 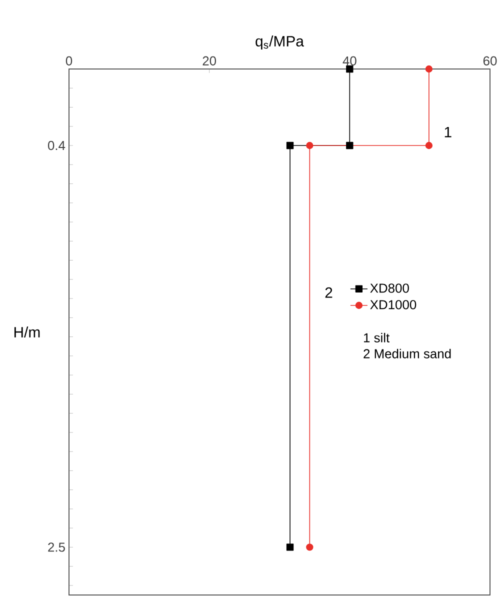 What do you see at coordinates (407, 353) in the screenshot?
I see `annotation: 2 Medium sand` at bounding box center [407, 353].